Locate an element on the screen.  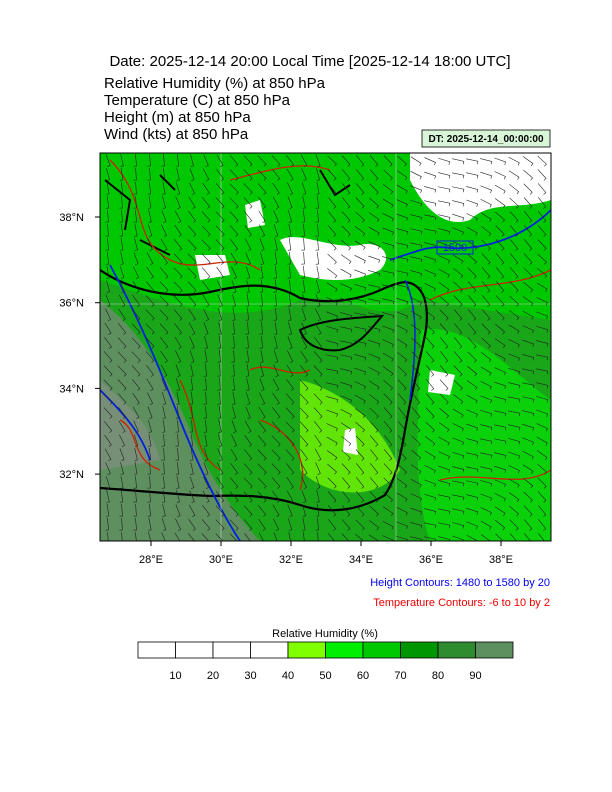
colorbar-label: 10 is located at coordinates (175, 676).